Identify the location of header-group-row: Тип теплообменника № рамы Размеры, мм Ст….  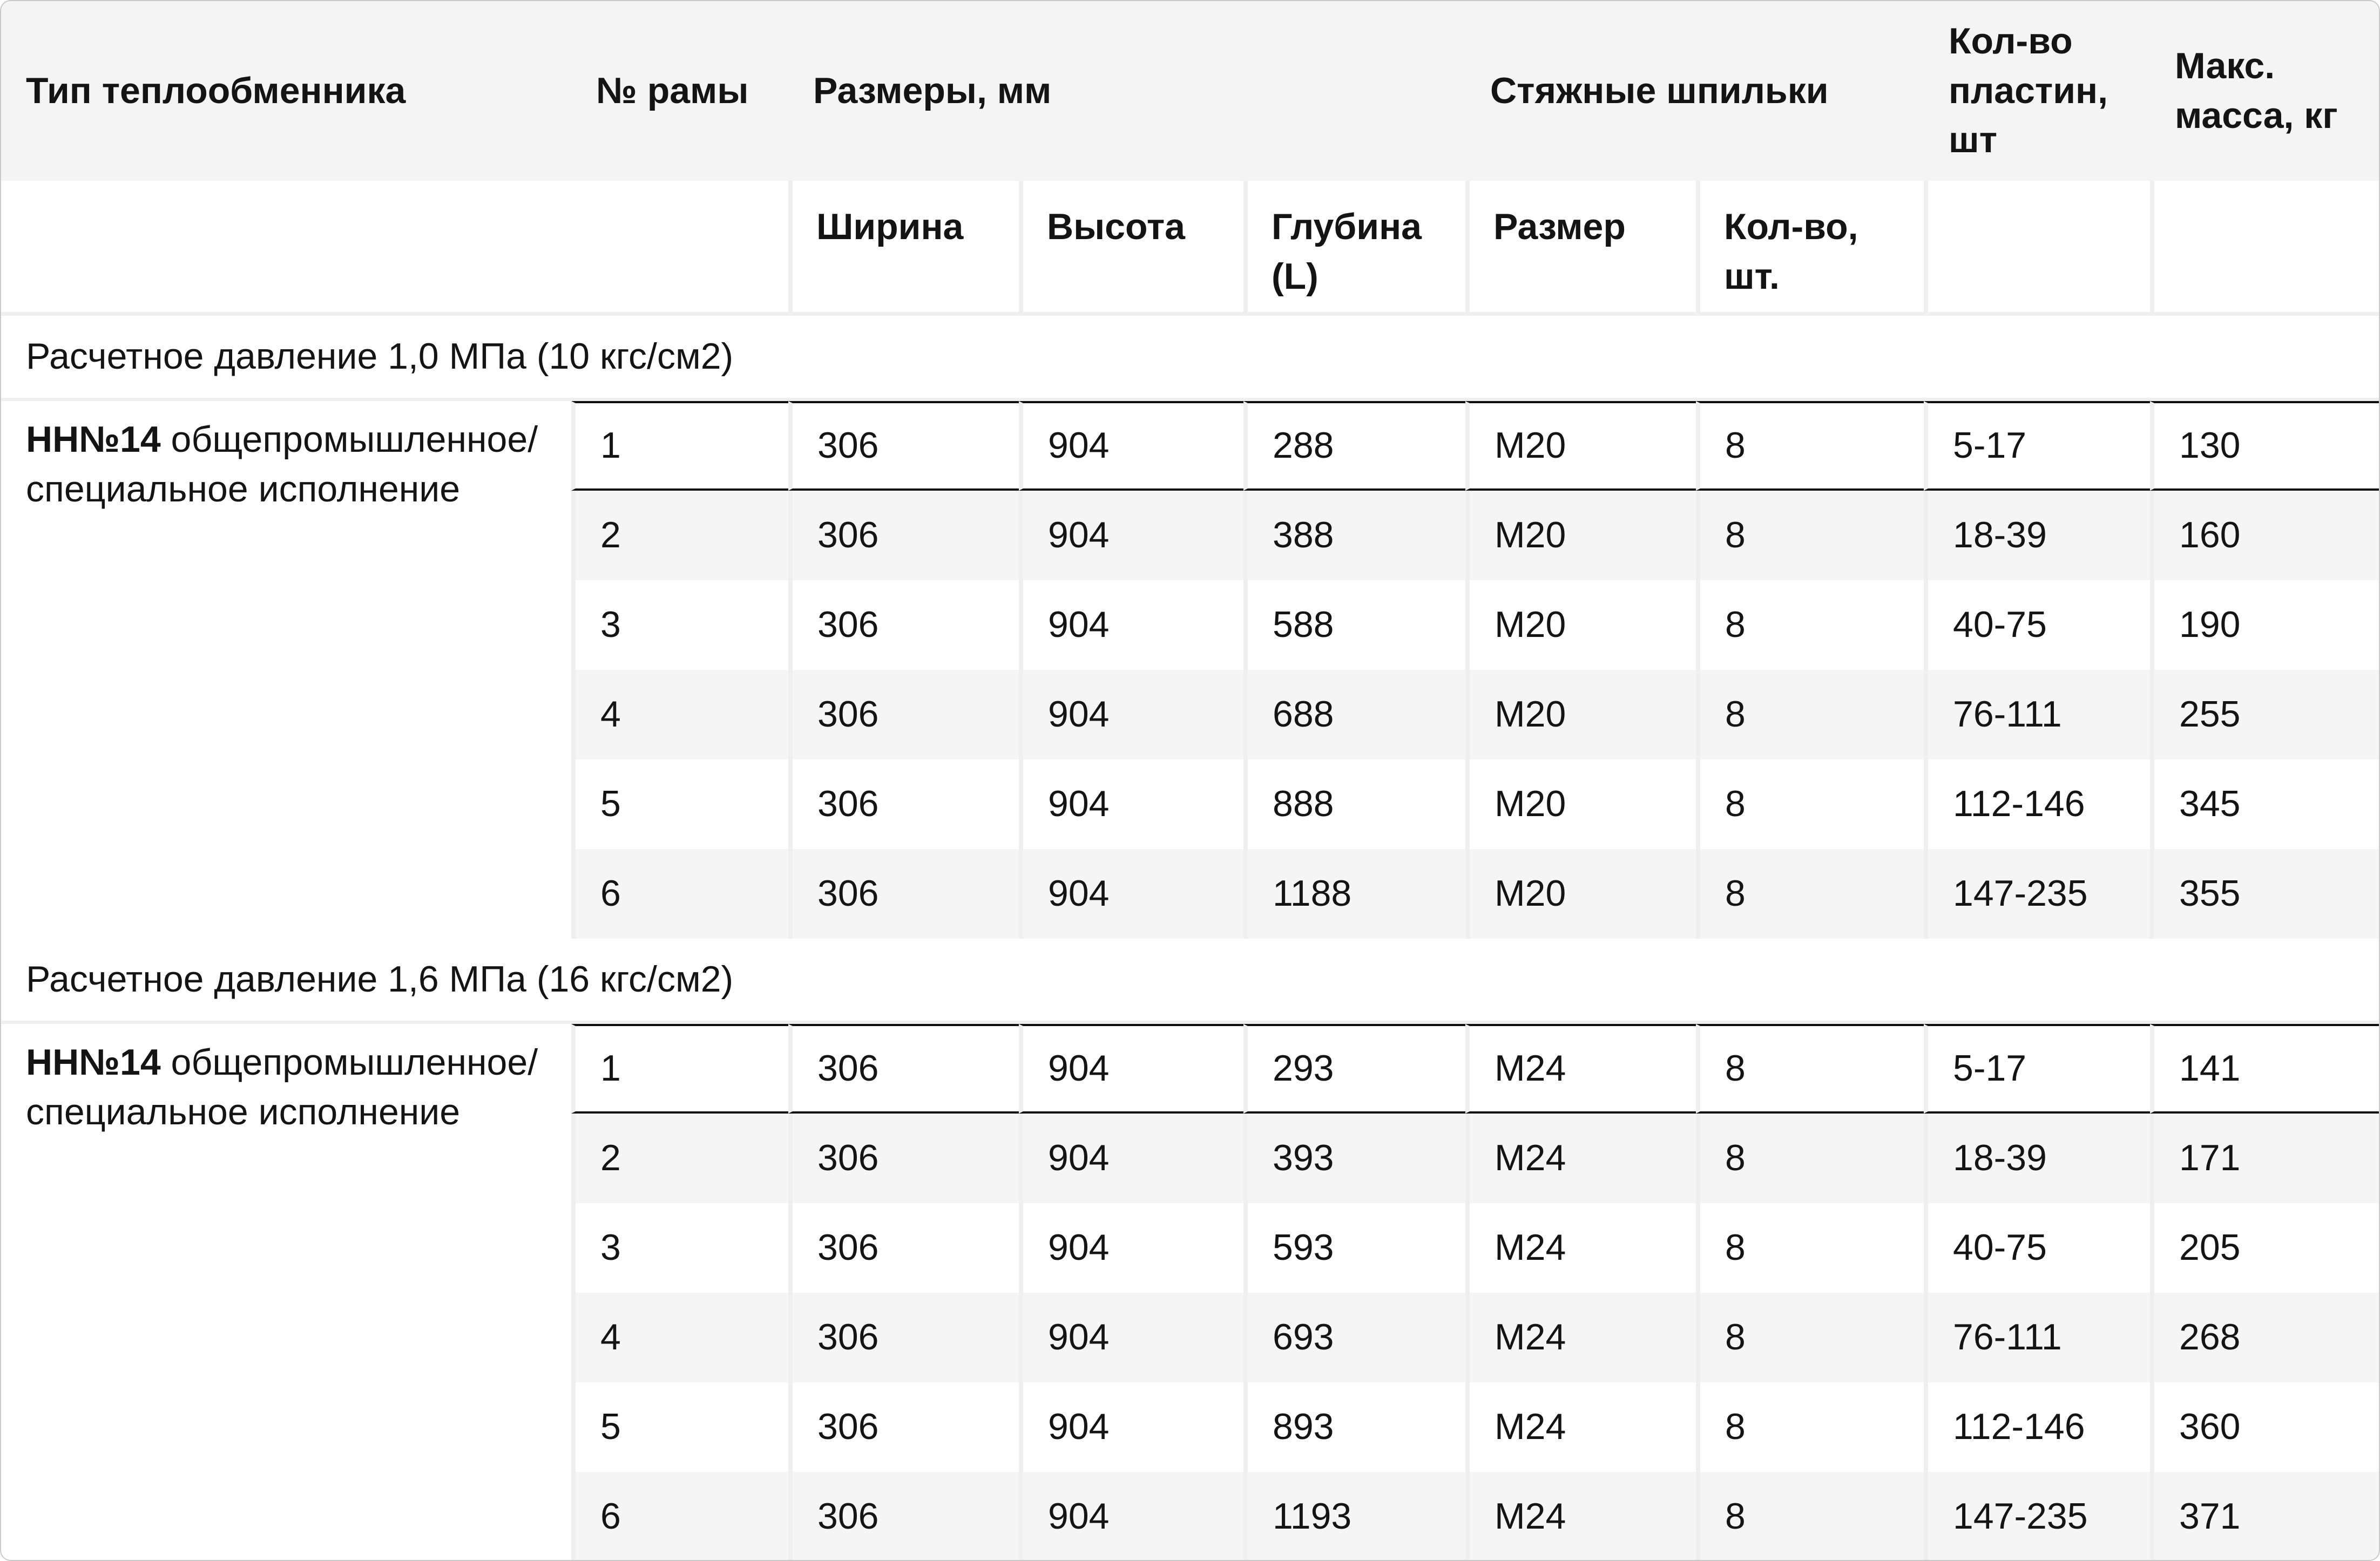
(1190, 91).